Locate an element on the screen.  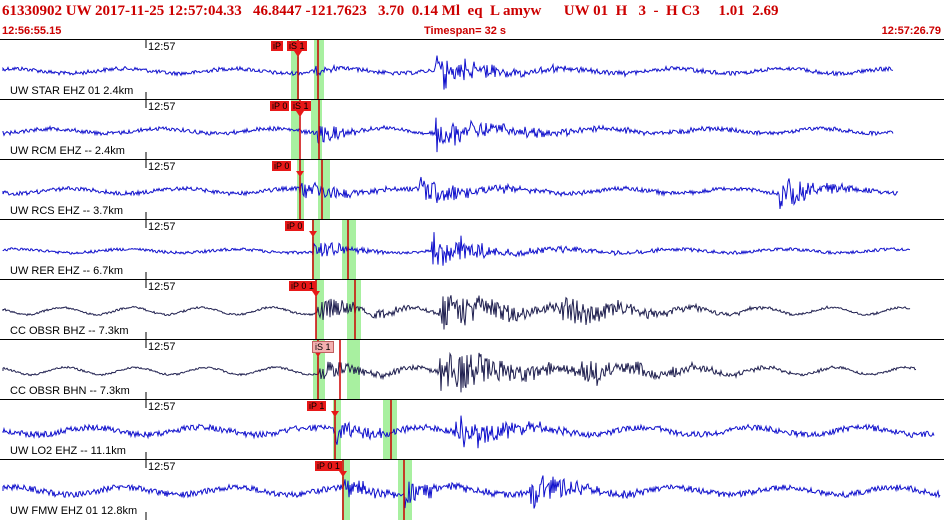
trace-panel: 12:57 iP 0 1 CC OBSR BHZ -- 7.3km is located at coordinates (472, 309).